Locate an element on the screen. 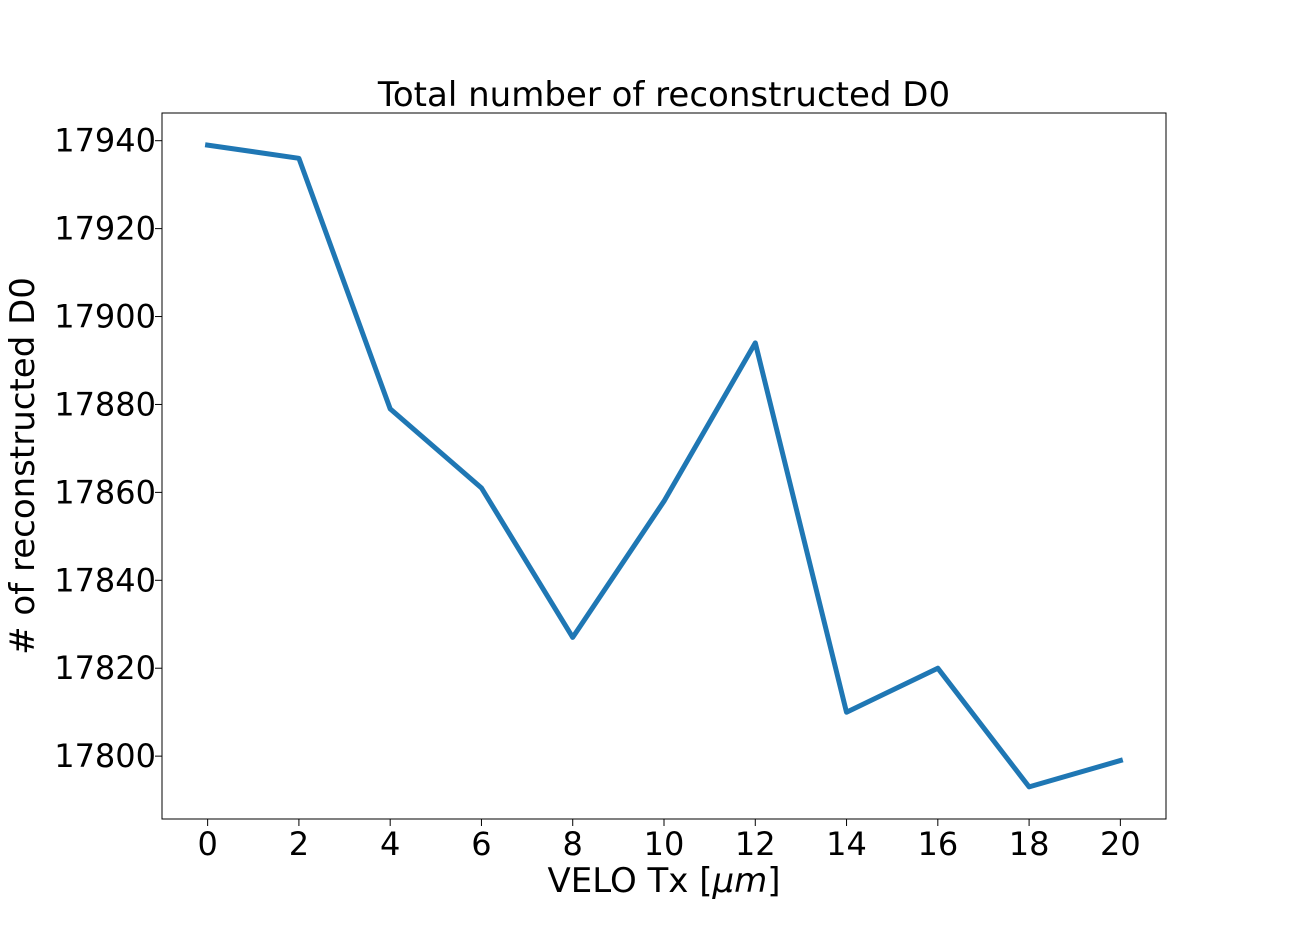  x-axis-label-suffix: ] is located at coordinates (773, 881).